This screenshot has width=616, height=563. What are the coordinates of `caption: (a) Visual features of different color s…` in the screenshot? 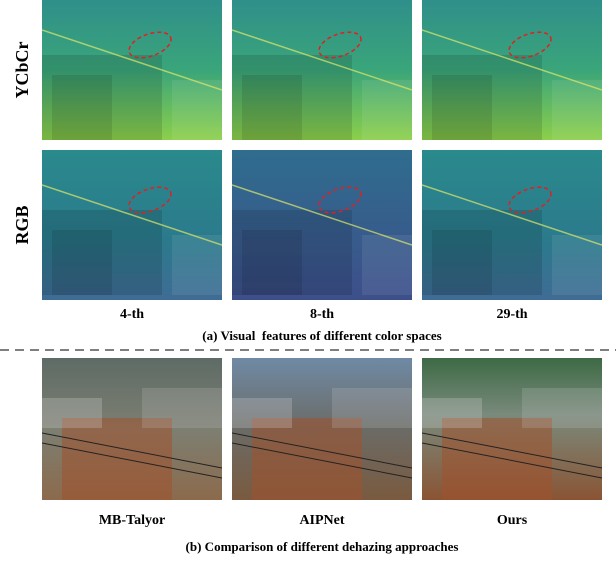 It's located at (321, 335).